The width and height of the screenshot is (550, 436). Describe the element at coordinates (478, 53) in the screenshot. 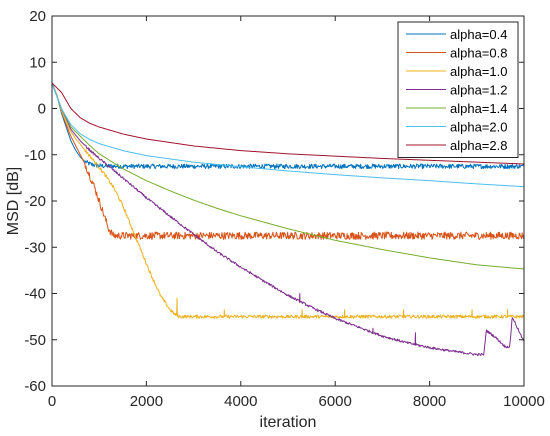

I see `legend-label-1: alpha=0.8` at that location.